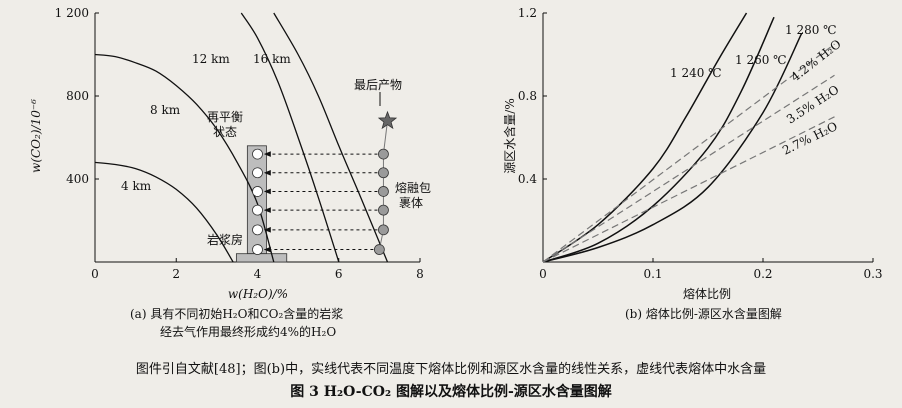  I want to click on panel-a-ytick-label: 800, so click(77, 96).